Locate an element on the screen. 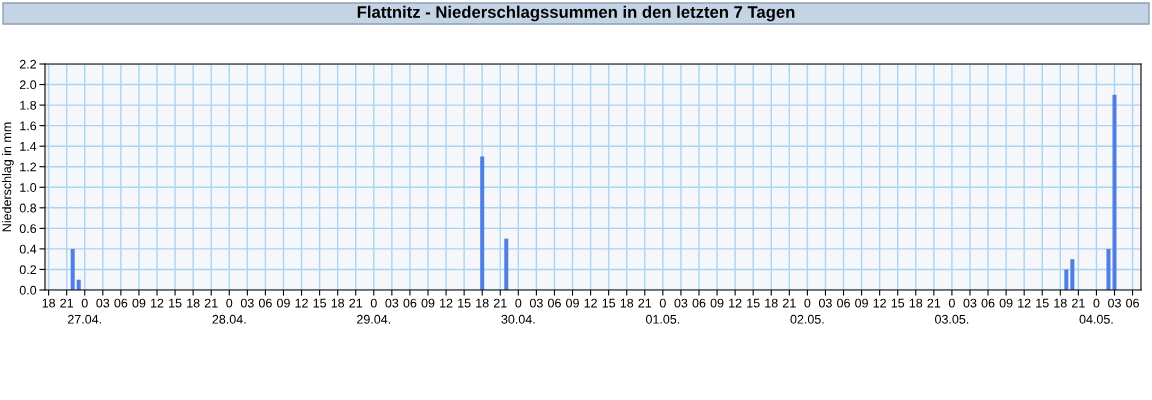 The height and width of the screenshot is (400, 1152). y-tick-label: 0.0 is located at coordinates (28, 290).